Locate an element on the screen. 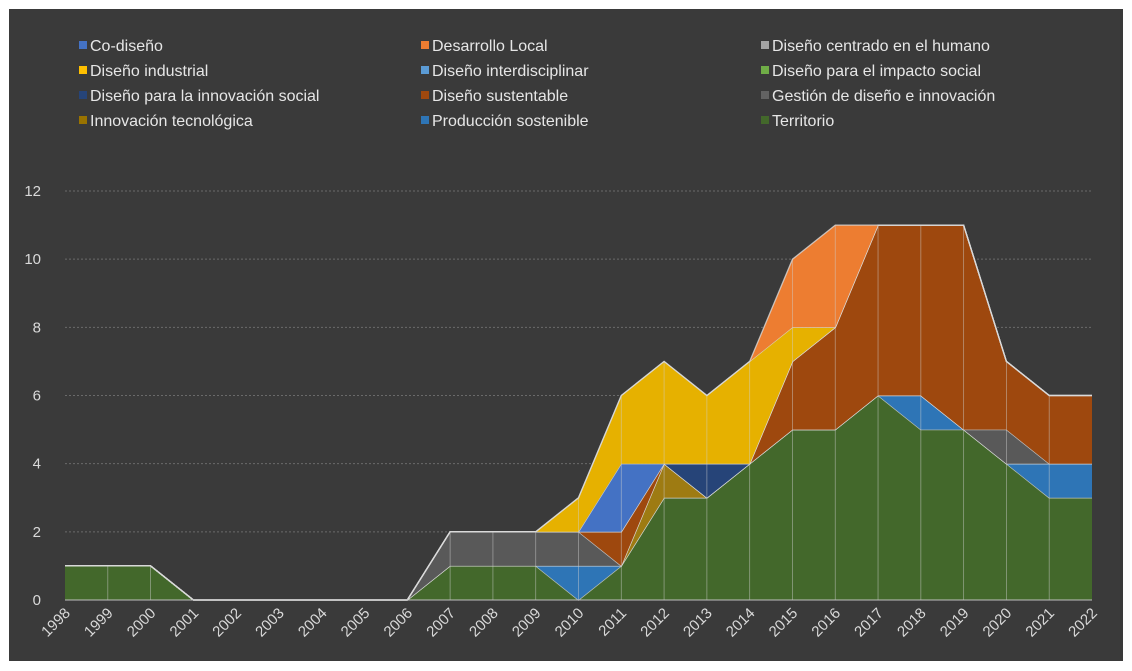  legend-label-diseno-industrial: Diseño industrial is located at coordinates (149, 71).